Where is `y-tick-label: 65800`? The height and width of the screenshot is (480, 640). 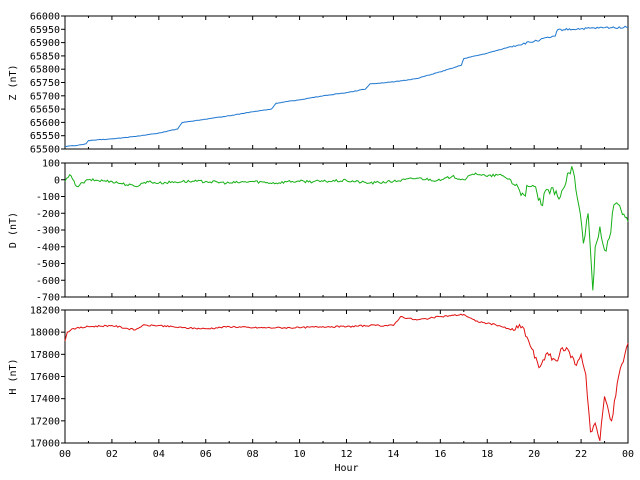
y-tick-label: 65800 is located at coordinates (45, 70).